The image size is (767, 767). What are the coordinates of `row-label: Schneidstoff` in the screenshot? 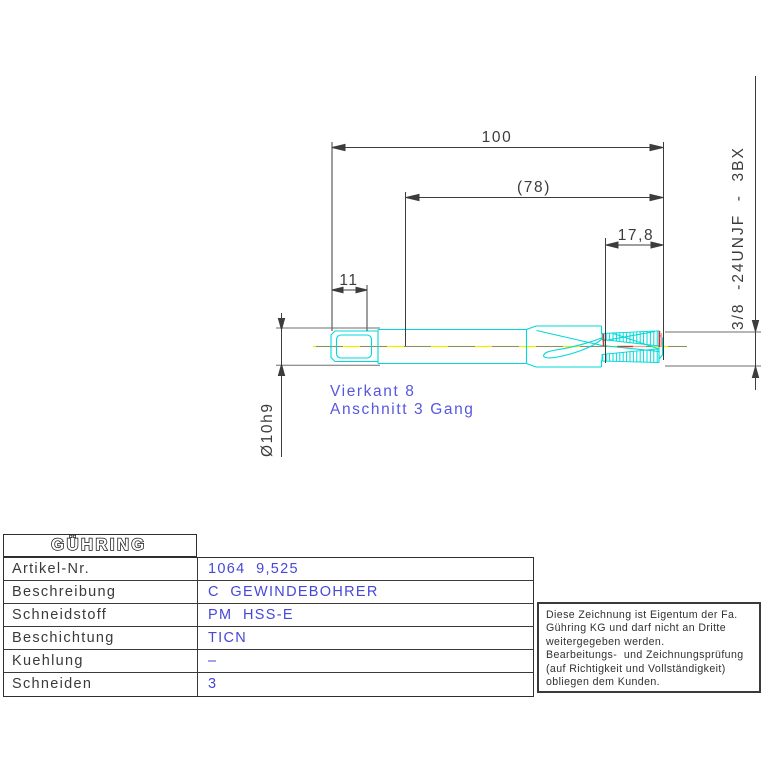 It's located at (101, 615).